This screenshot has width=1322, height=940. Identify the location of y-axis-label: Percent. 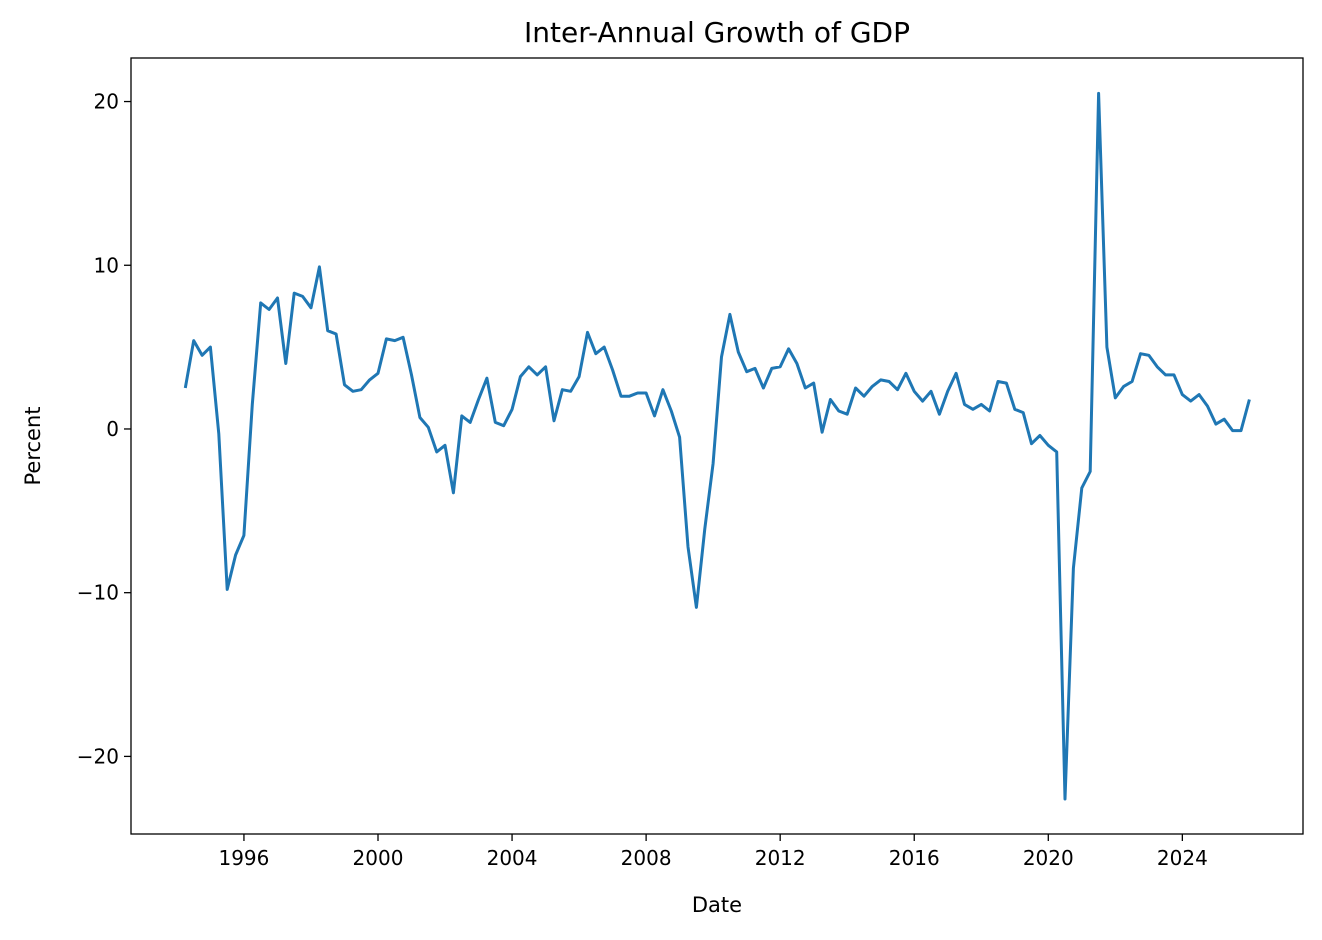
(33, 445).